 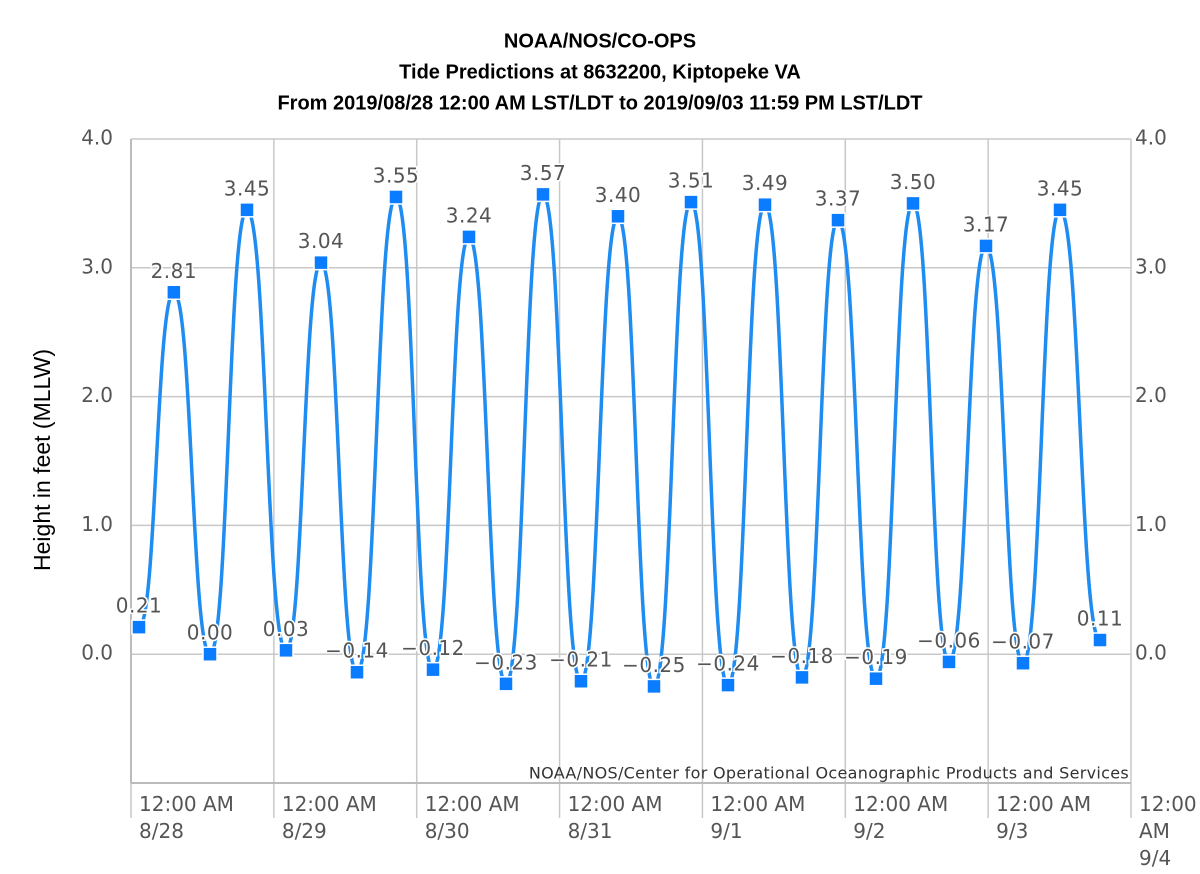 I want to click on data-label: −0.07, so click(x=1023, y=642).